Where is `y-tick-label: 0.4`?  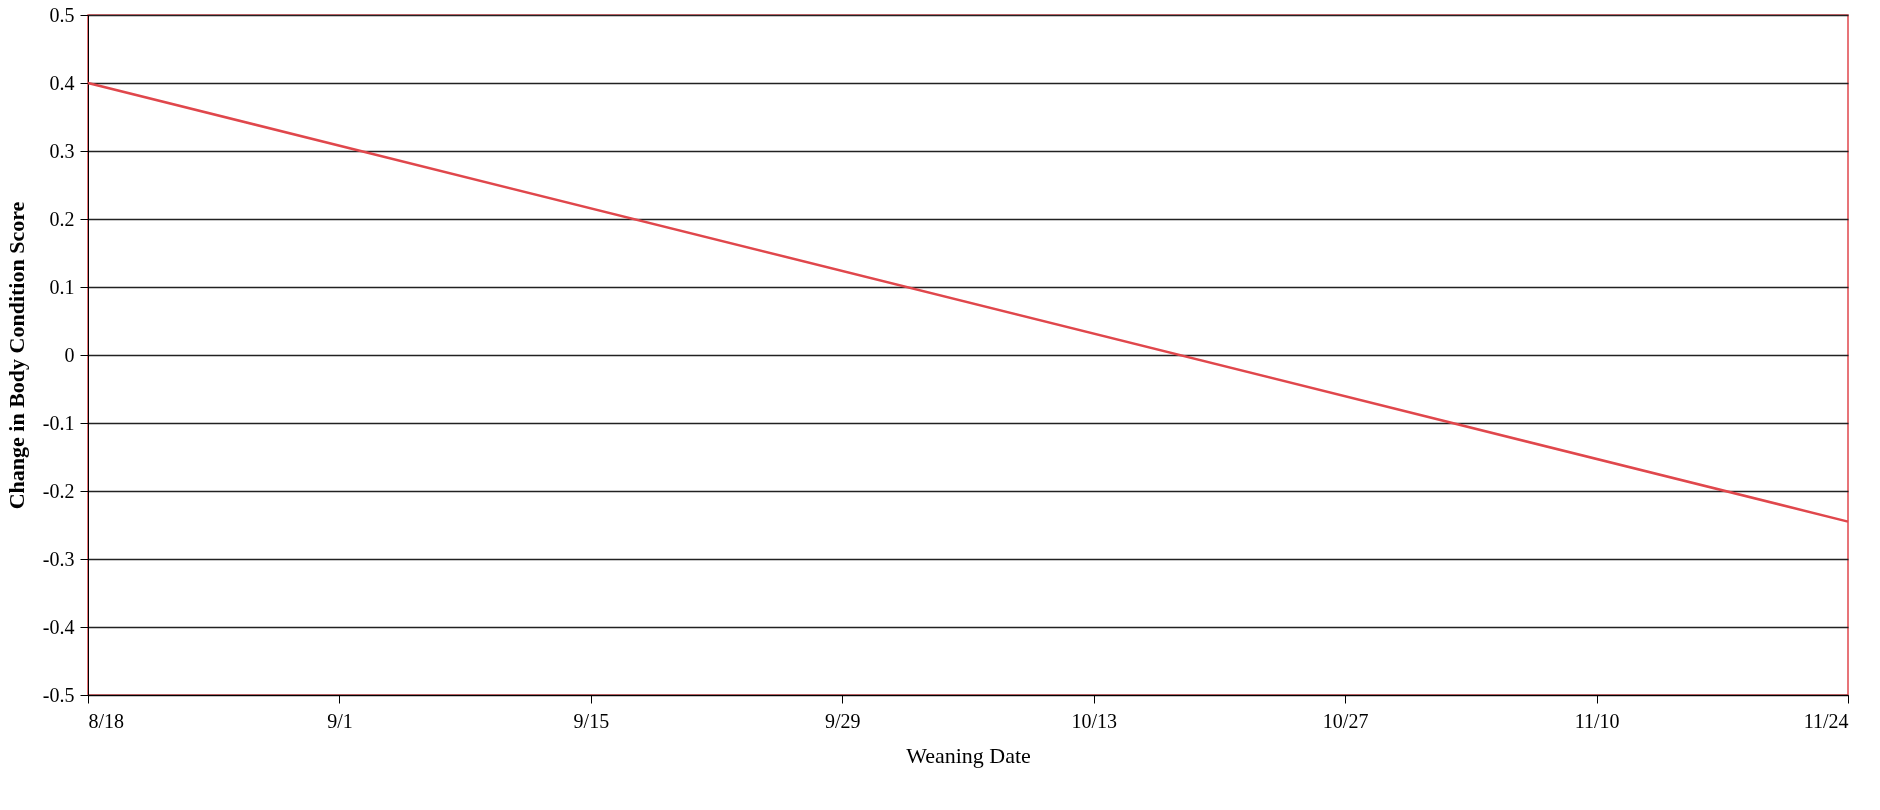
y-tick-label: 0.4 is located at coordinates (62, 82).